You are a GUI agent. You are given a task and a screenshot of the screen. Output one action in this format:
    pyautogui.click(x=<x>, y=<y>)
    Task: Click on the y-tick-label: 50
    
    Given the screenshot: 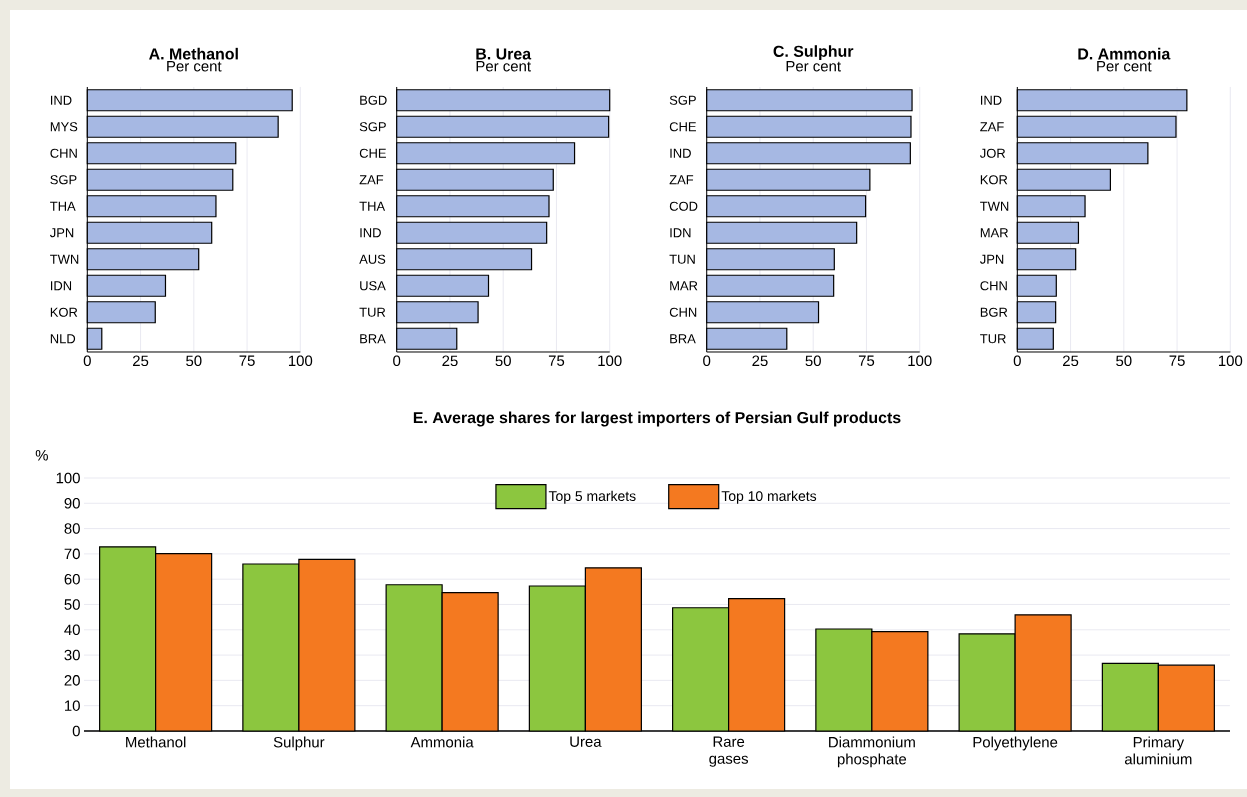 What is the action you would take?
    pyautogui.click(x=72, y=604)
    